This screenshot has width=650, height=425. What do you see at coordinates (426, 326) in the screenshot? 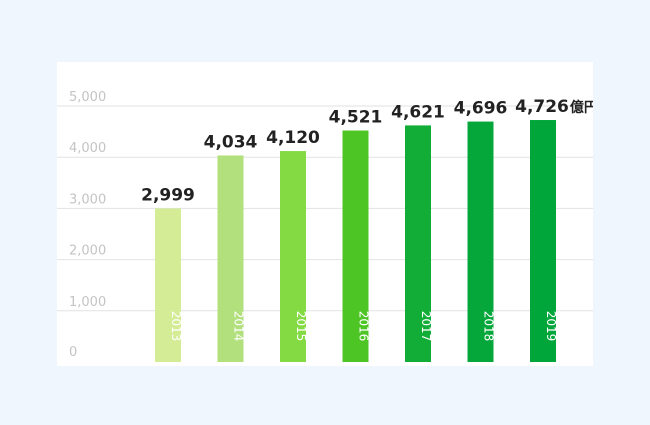
I see `x-category-label: 2017` at bounding box center [426, 326].